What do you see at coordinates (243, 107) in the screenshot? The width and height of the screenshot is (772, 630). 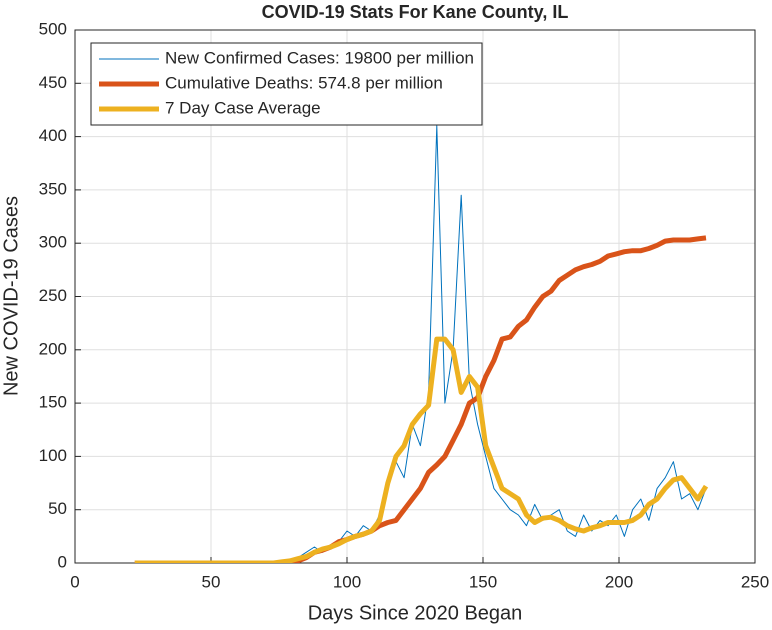 I see `legend-label: 7 Day Case Average` at bounding box center [243, 107].